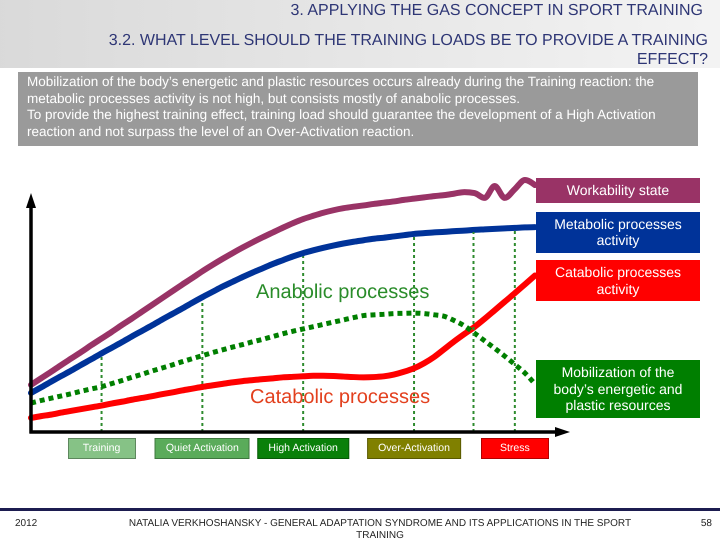 This screenshot has height=540, width=720. I want to click on x-tick-label: Quiet Activation, so click(202, 448).